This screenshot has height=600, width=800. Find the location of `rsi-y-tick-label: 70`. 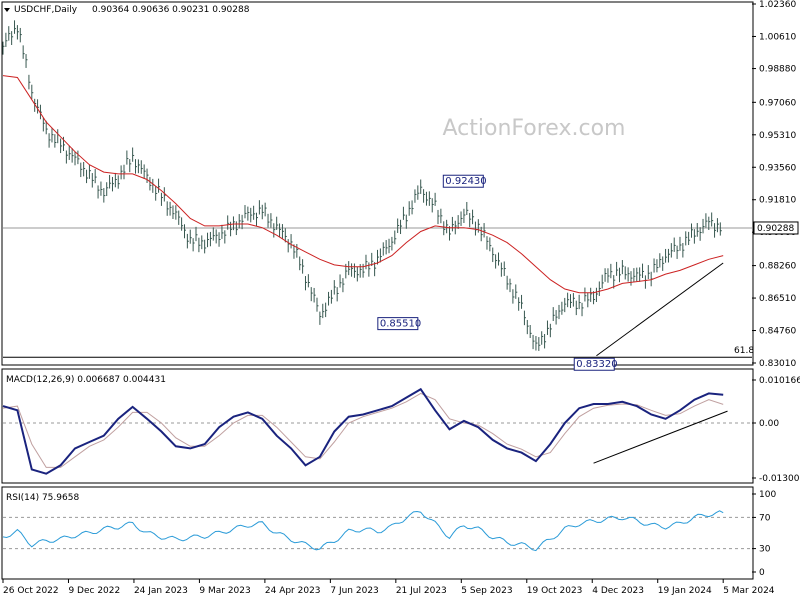

rsi-y-tick-label: 70 is located at coordinates (765, 518).